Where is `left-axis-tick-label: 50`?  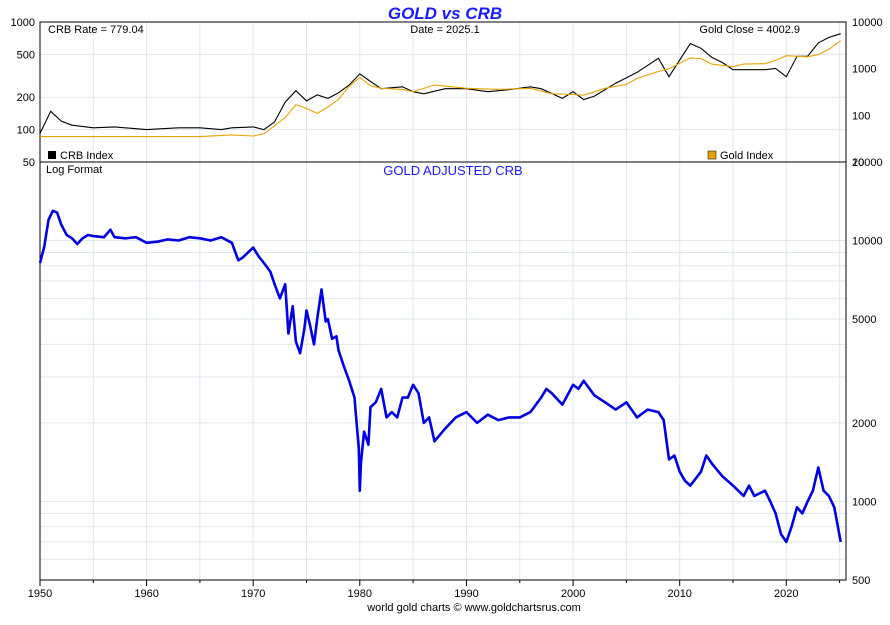
left-axis-tick-label: 50 is located at coordinates (29, 163).